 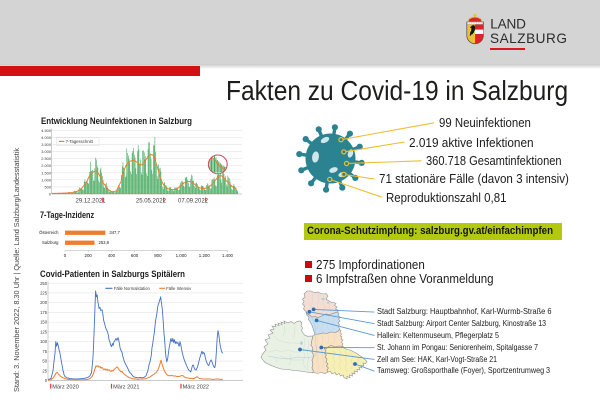 I want to click on svg-text: Fälle Normalstation, so click(x=132, y=288).